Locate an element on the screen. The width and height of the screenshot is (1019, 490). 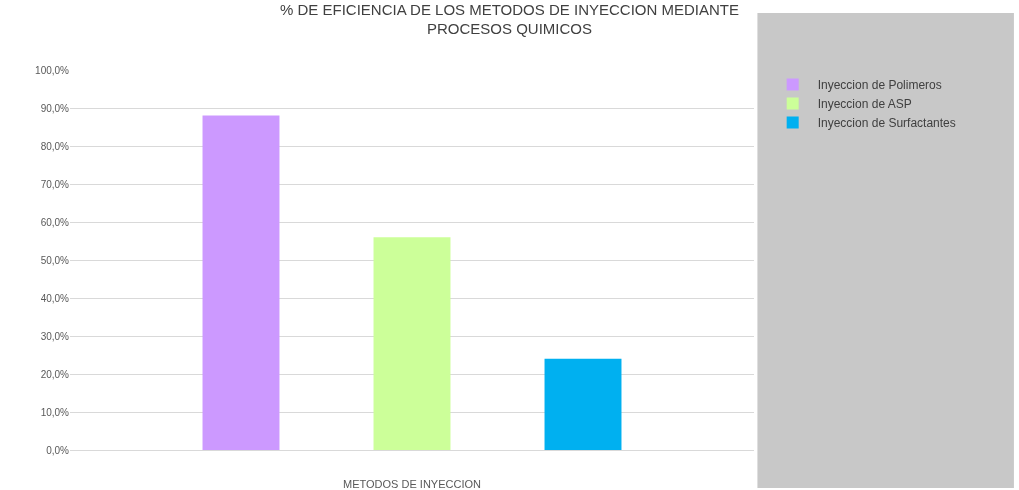
chart-title: % DE EFICIENCIA DE LOS METODOS DE INYECCION MEDIANTE PROCESOS QUIMICOS is located at coordinates (509, 19).